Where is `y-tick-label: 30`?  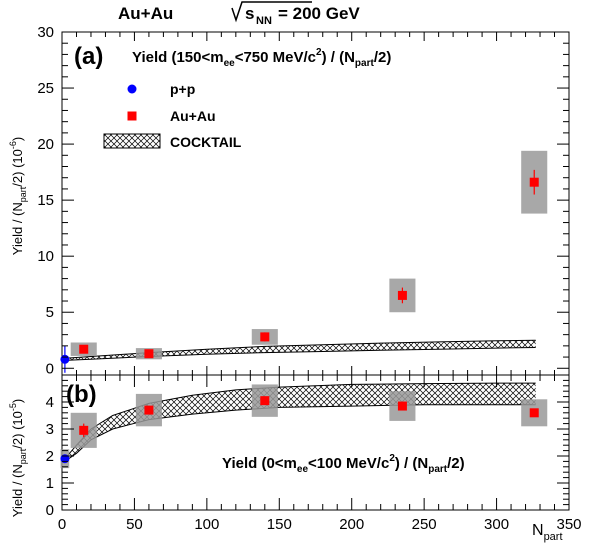 y-tick-label: 30 is located at coordinates (45, 32).